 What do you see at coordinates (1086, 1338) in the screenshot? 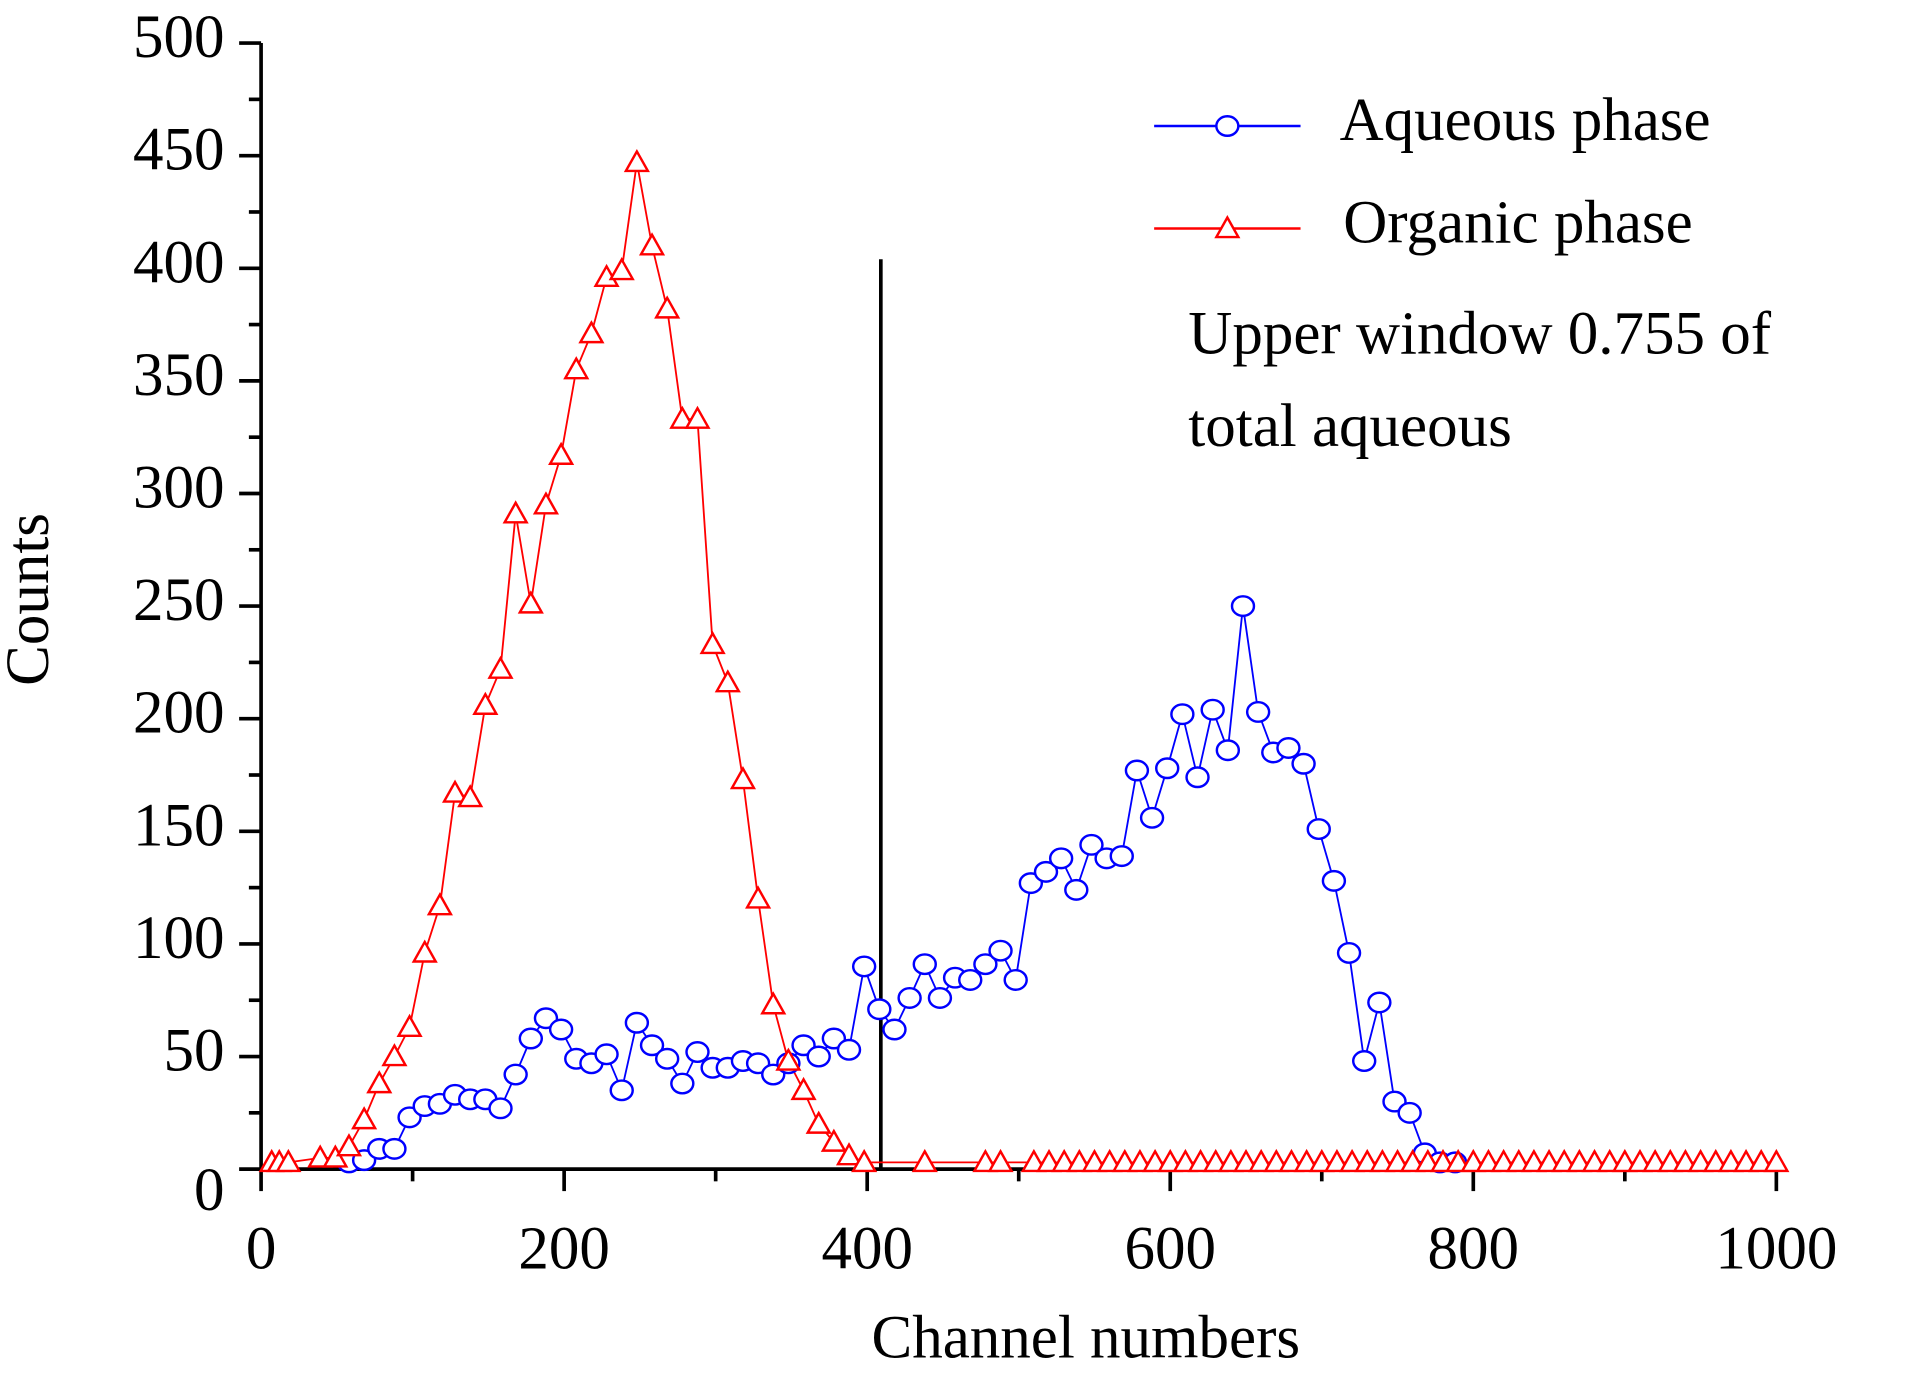
I see `x-axis-label: Channel numbers` at bounding box center [1086, 1338].